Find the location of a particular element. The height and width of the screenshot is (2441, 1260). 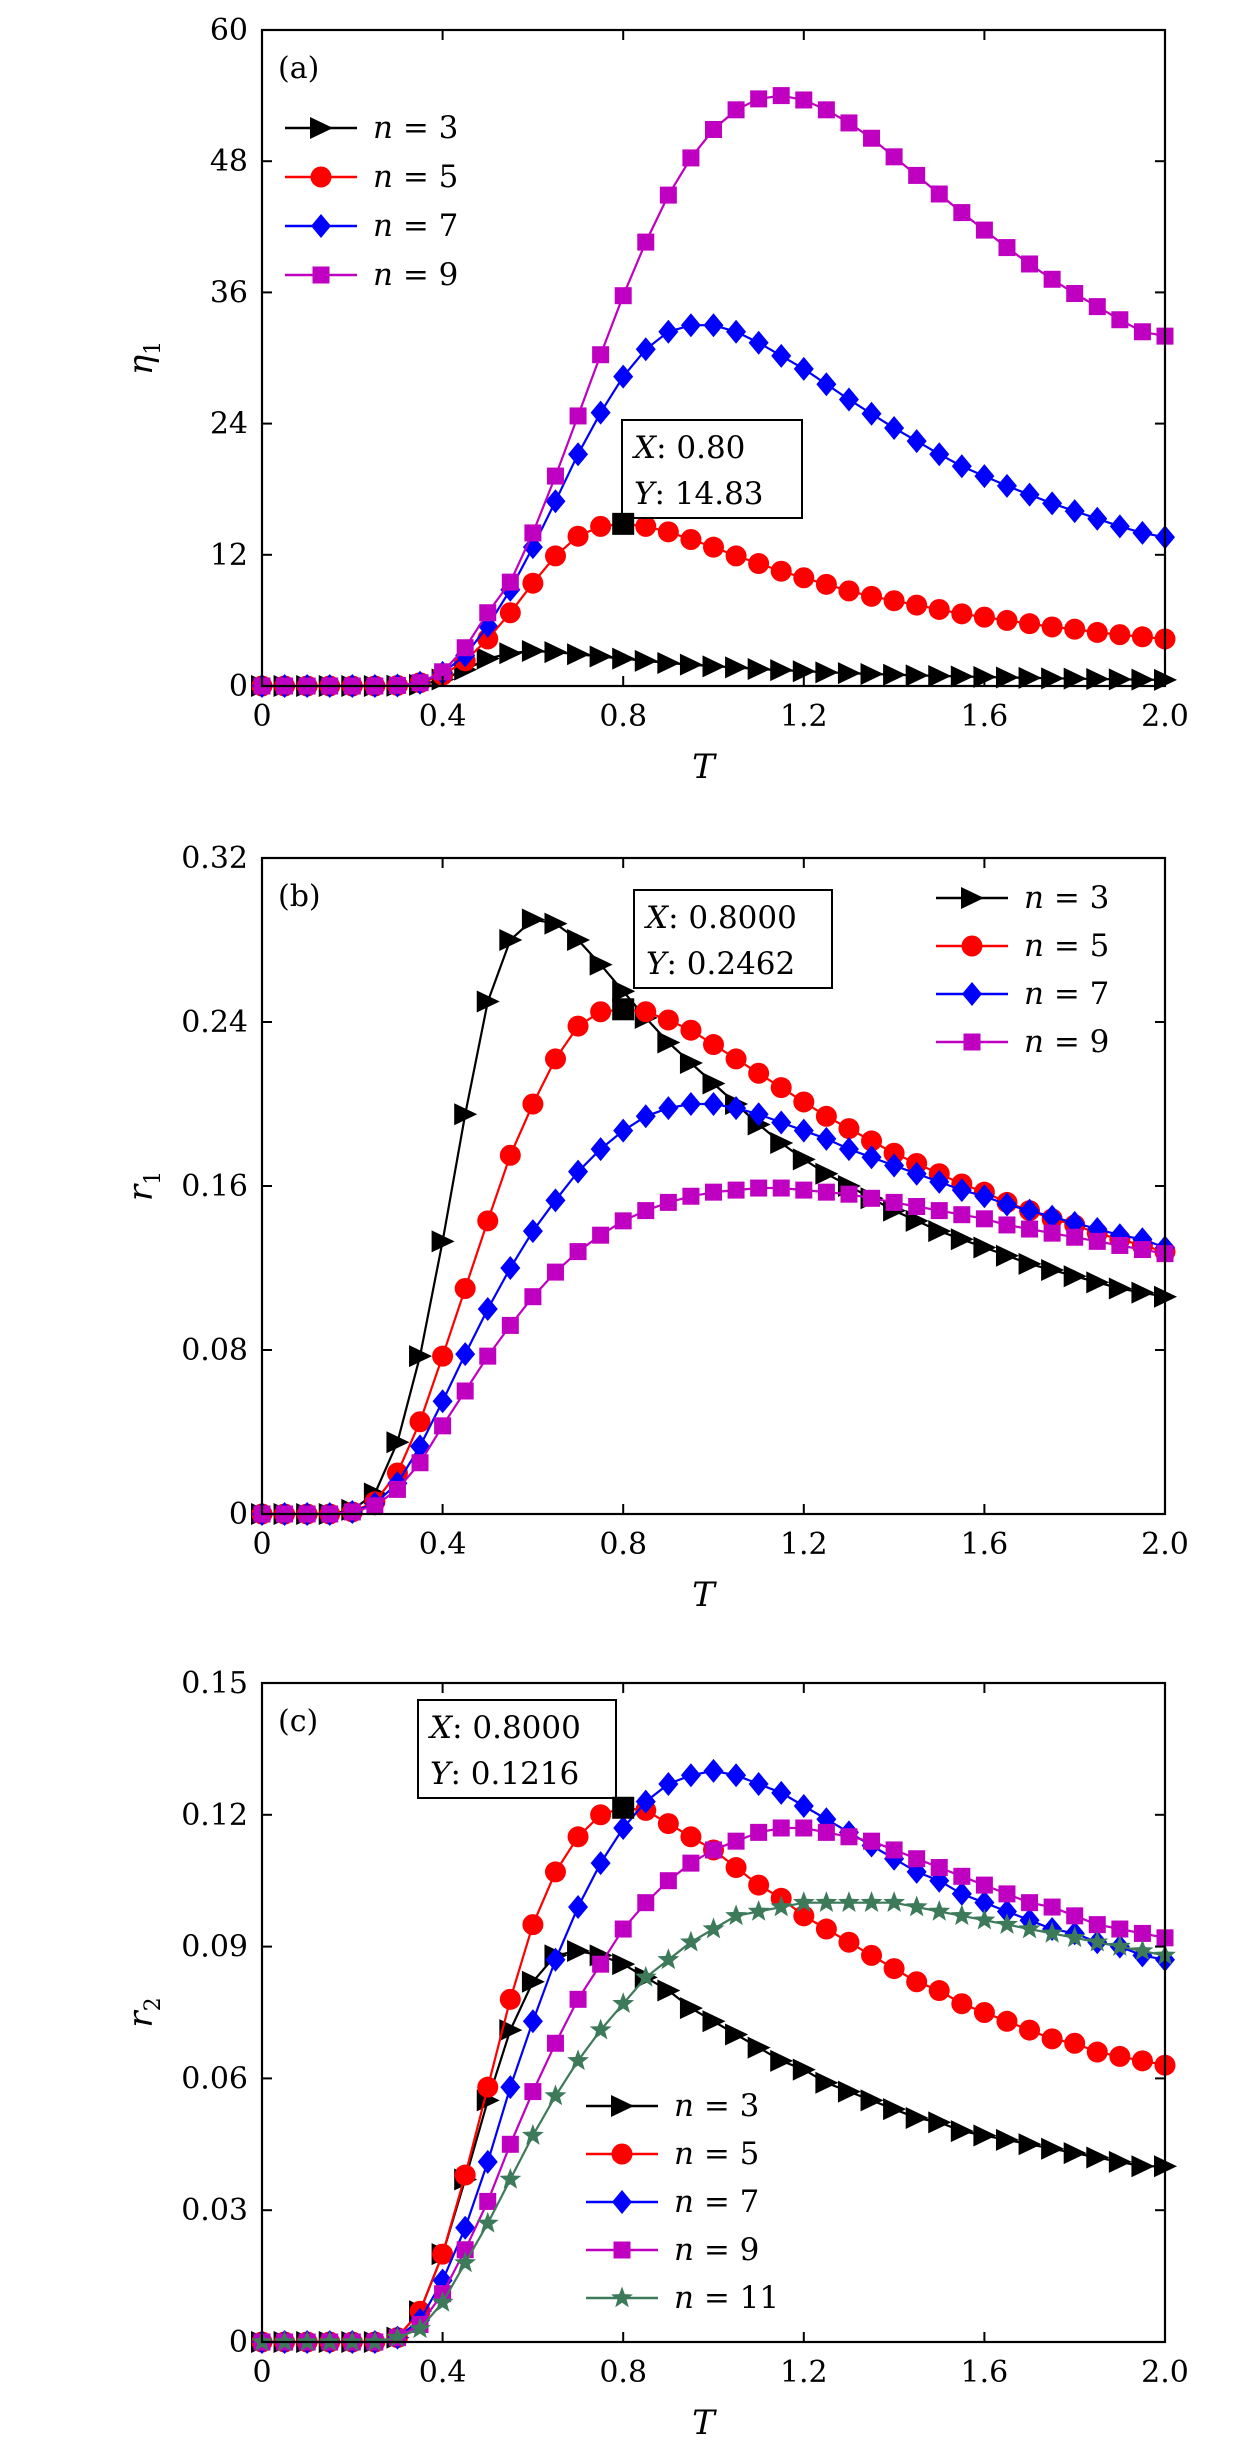

legend-n-value: 9 is located at coordinates (1100, 1042).